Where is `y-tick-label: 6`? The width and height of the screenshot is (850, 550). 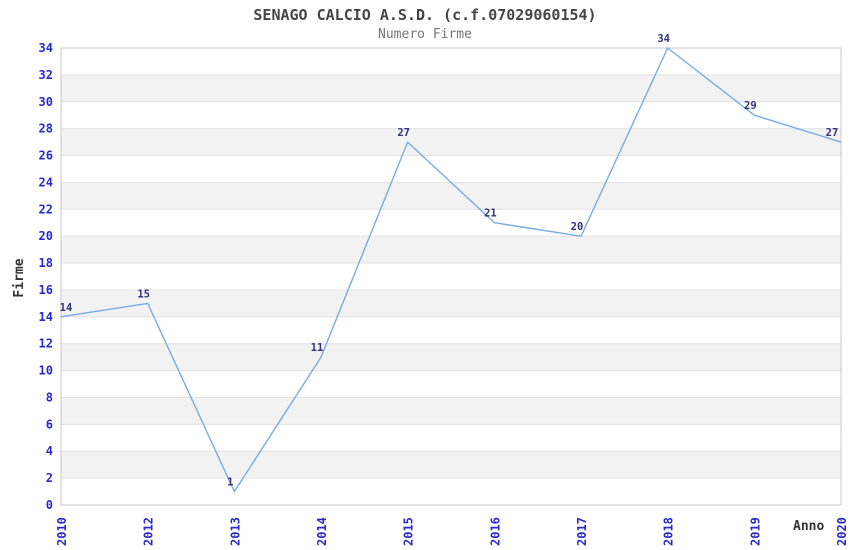
y-tick-label: 6 is located at coordinates (49, 424).